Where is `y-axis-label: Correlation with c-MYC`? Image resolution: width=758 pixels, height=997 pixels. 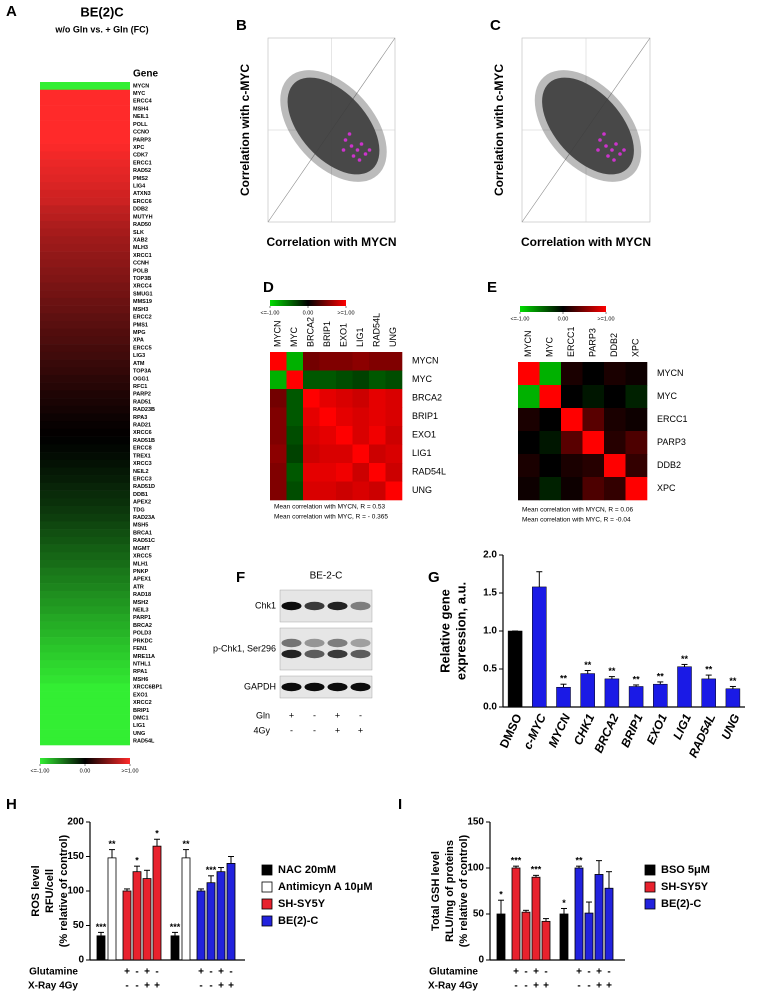 y-axis-label: Correlation with c-MYC is located at coordinates (499, 130).